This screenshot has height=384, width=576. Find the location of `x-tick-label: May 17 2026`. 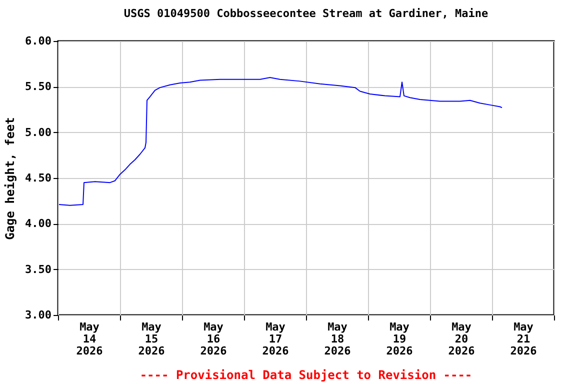

x-tick-label: May 17 2026 is located at coordinates (276, 339).